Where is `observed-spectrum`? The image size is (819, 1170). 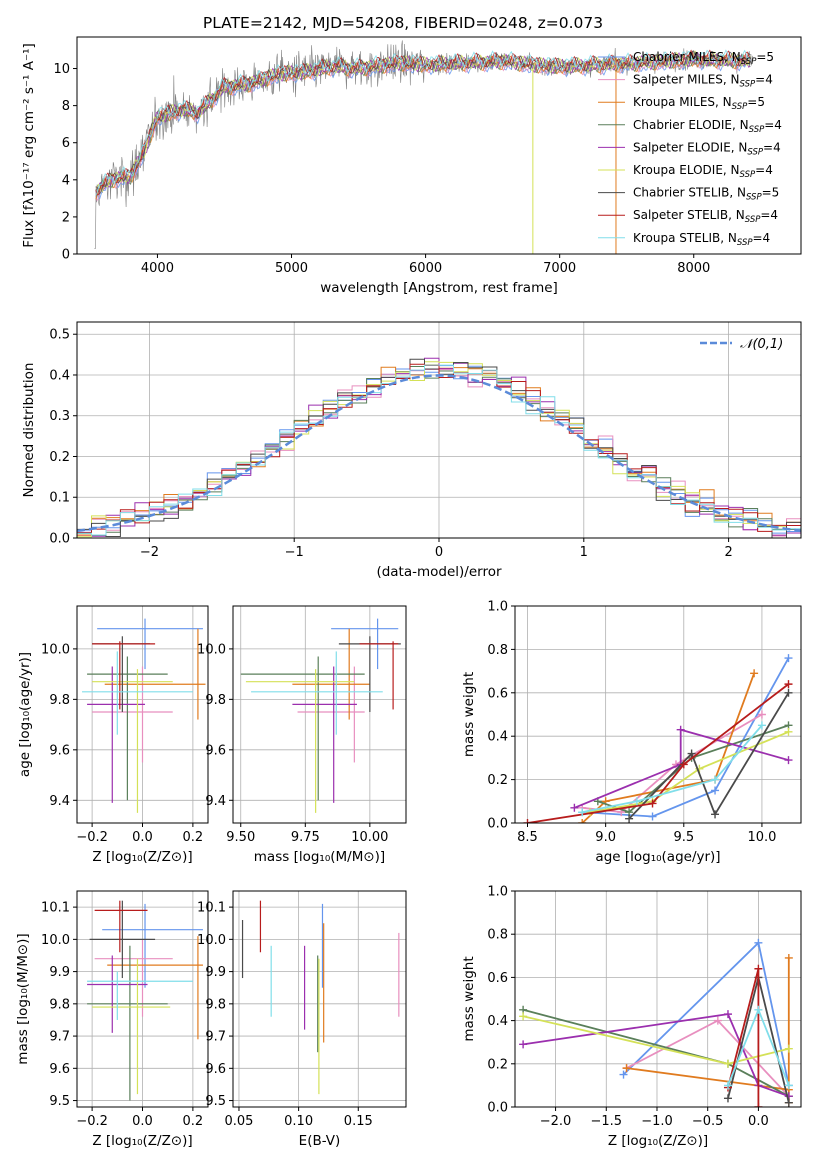
observed-spectrum is located at coordinates (423, 144).